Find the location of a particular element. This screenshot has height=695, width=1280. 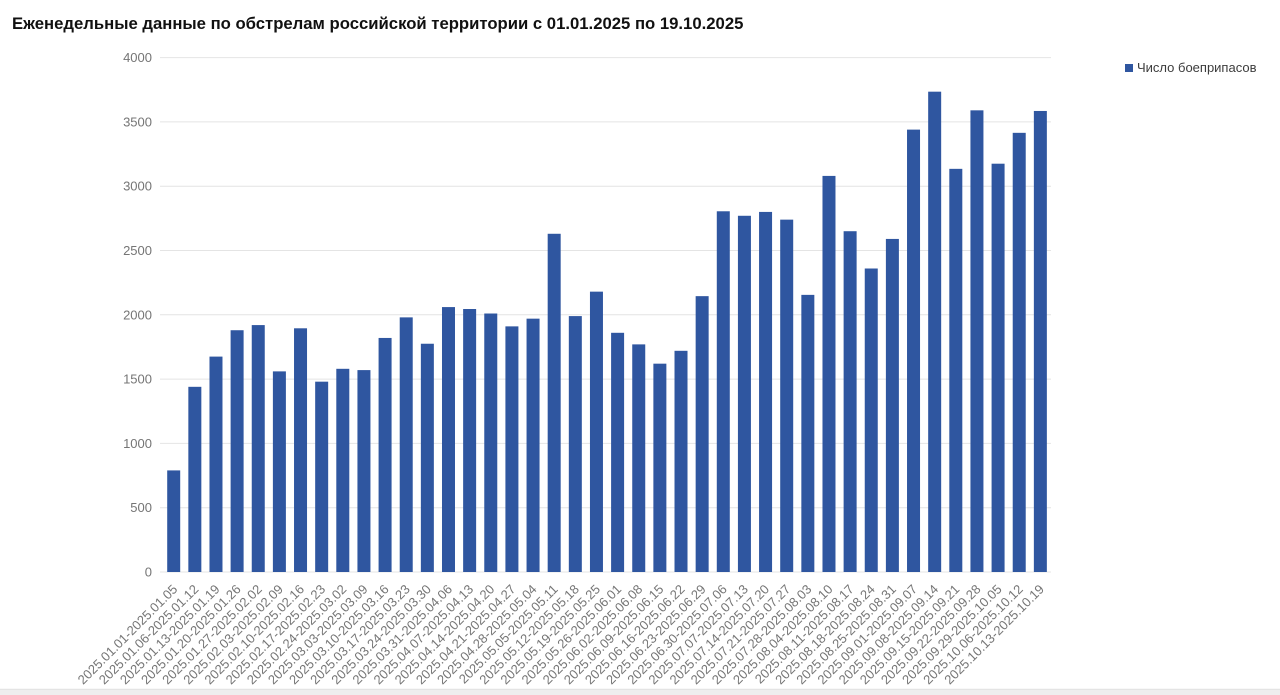

svg-text: 3000 is located at coordinates (137, 186).